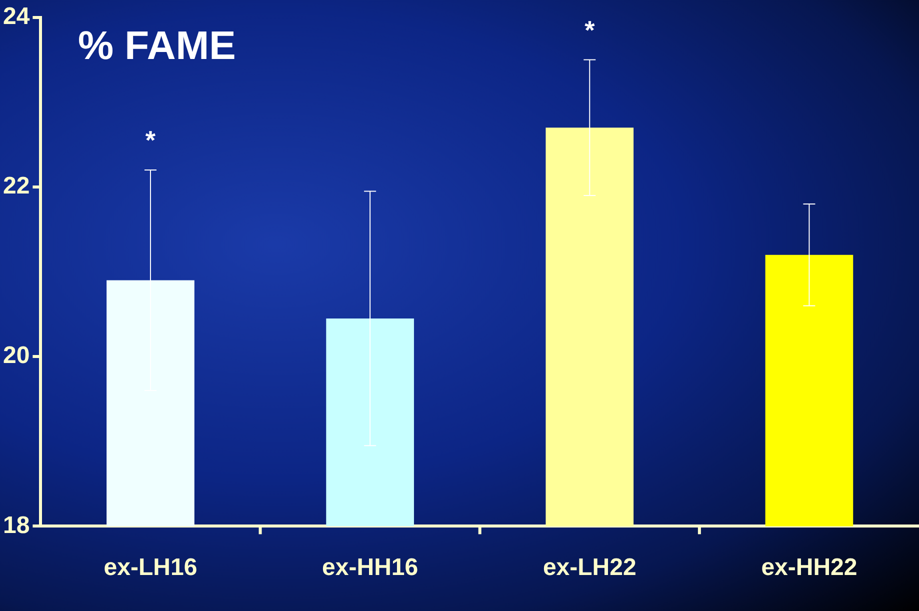  I want to click on y-tick-label: 18, so click(16, 525).